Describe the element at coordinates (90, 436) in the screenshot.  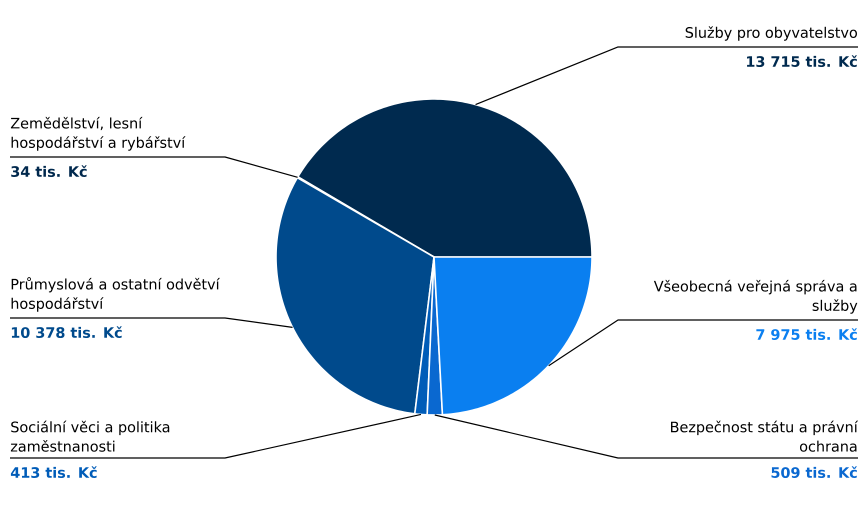
I see `slice-label: Sociální věci a politika zaměstnanosti` at that location.